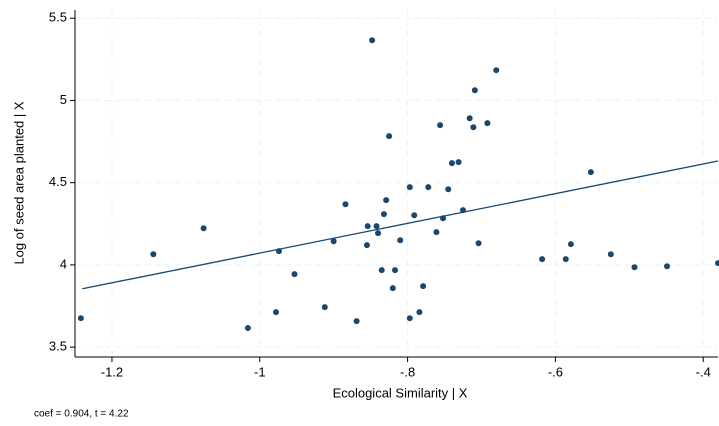 This screenshot has width=719, height=426. Describe the element at coordinates (18, 182) in the screenshot. I see `y-axis-label: Log of seed area planted | X` at that location.